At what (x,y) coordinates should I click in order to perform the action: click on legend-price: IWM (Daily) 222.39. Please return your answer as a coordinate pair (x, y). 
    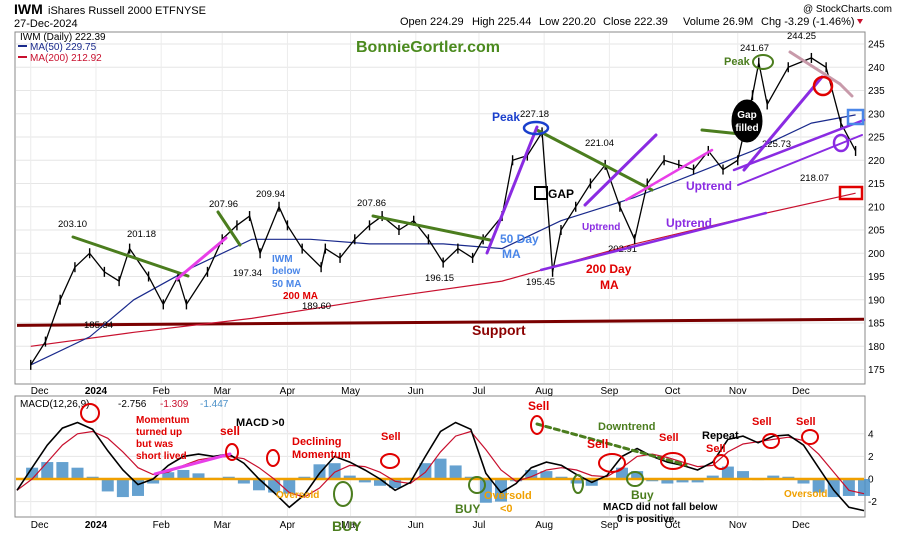
    Looking at the image, I should click on (63, 37).